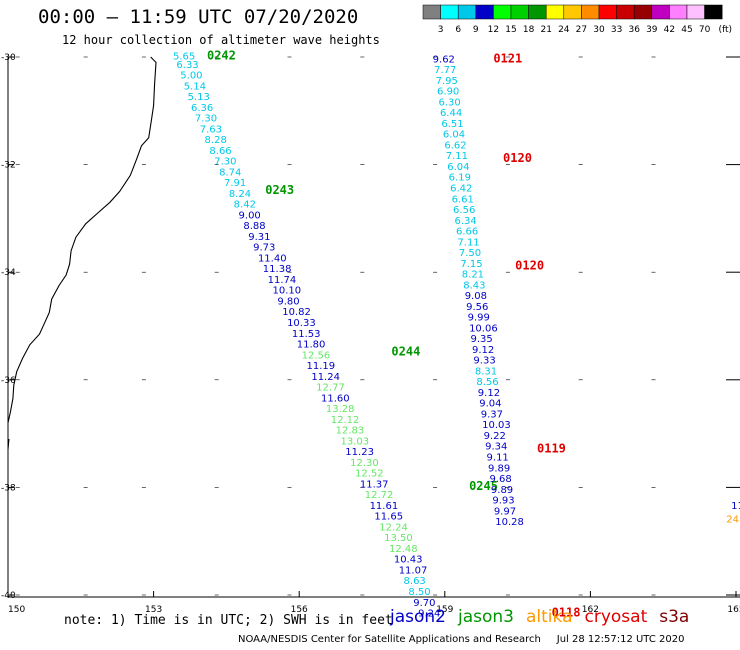 Image resolution: width=740 pixels, height=650 pixels. I want to click on legend-label: 42, so click(669, 30).